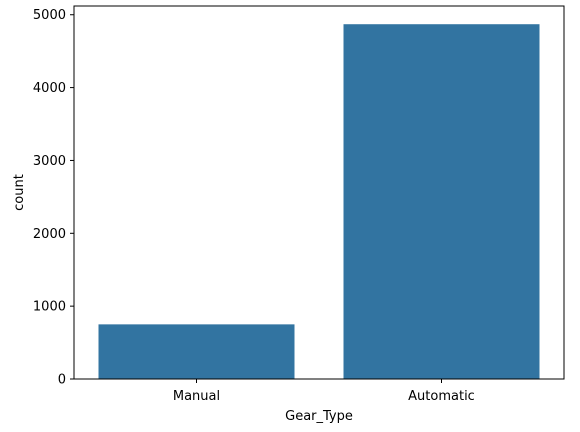 This screenshot has width=580, height=432. Describe the element at coordinates (49, 161) in the screenshot. I see `y-tick-label: 3000` at that location.